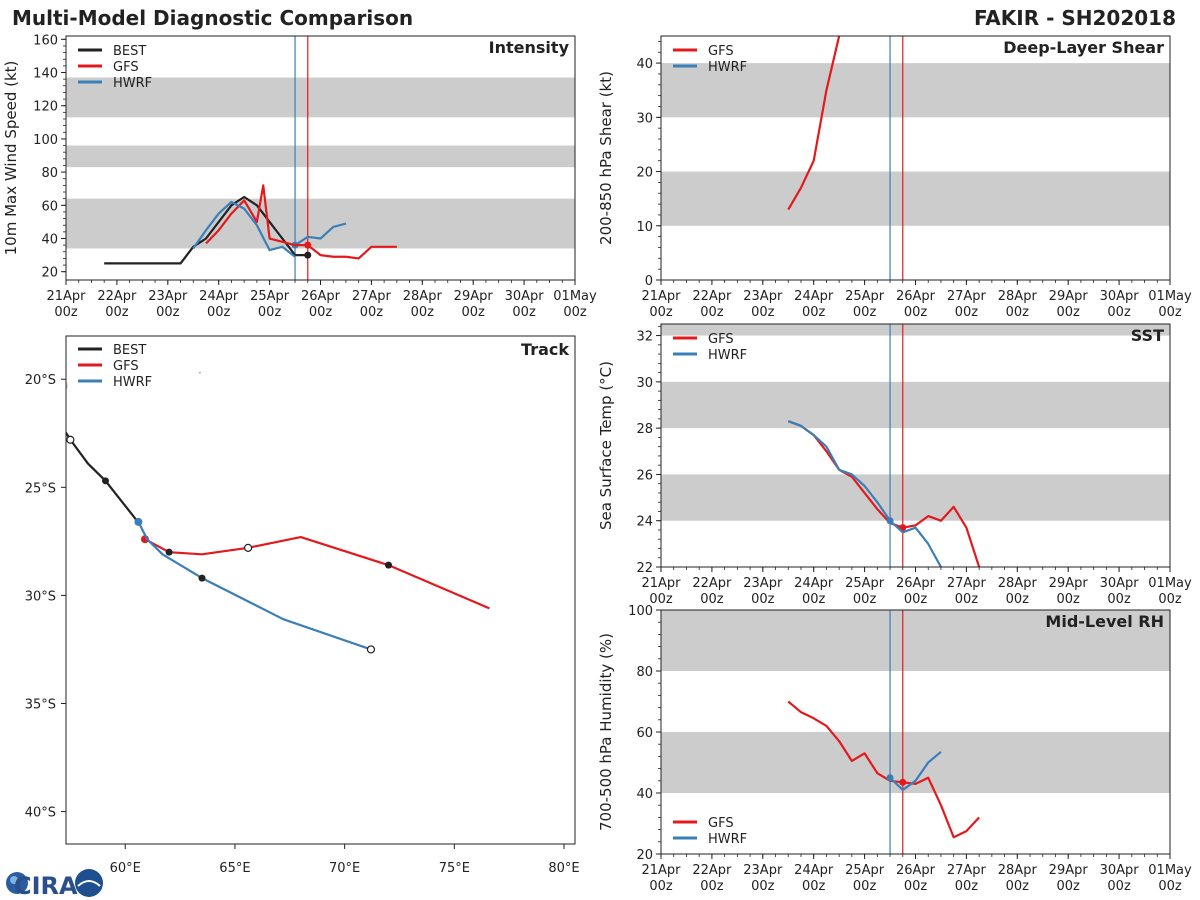  I want to click on storm-id: FAKIR - SH202018, so click(1075, 18).